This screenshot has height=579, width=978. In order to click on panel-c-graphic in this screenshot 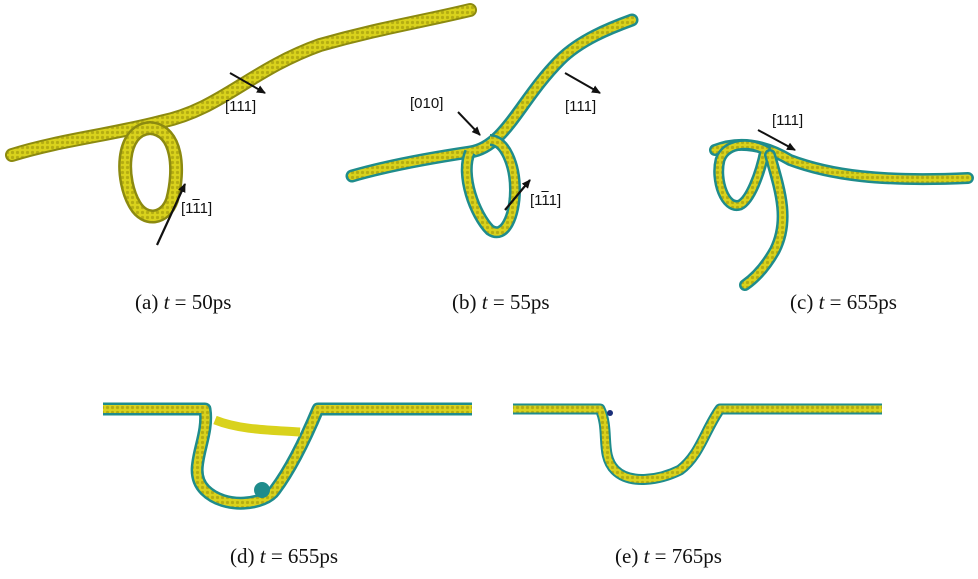, I will do `click(841, 210)`.